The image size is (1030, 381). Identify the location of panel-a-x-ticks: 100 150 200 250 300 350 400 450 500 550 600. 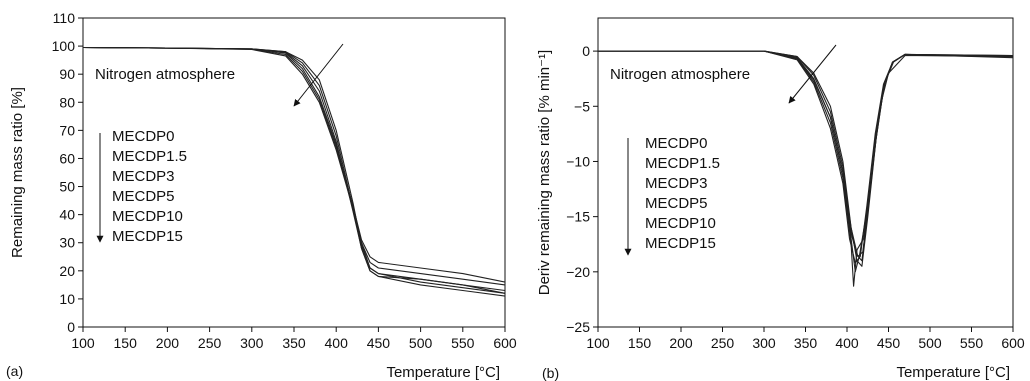
(294, 339).